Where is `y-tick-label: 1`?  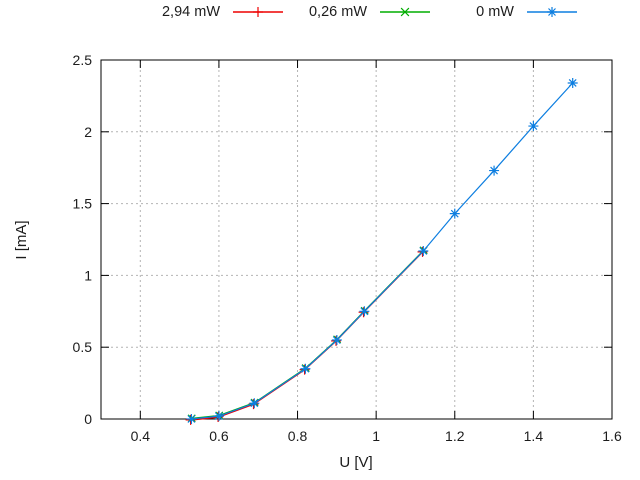
y-tick-label: 1 is located at coordinates (88, 275).